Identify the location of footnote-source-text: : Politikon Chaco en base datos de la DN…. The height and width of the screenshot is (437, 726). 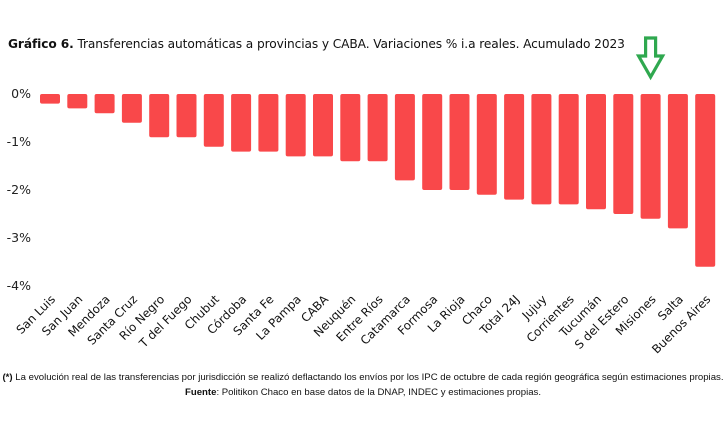
(379, 392).